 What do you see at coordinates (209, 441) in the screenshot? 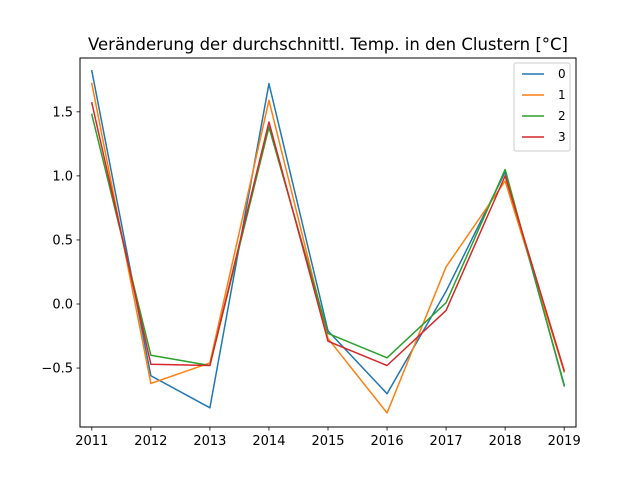
I see `x-tick-label: 2013` at bounding box center [209, 441].